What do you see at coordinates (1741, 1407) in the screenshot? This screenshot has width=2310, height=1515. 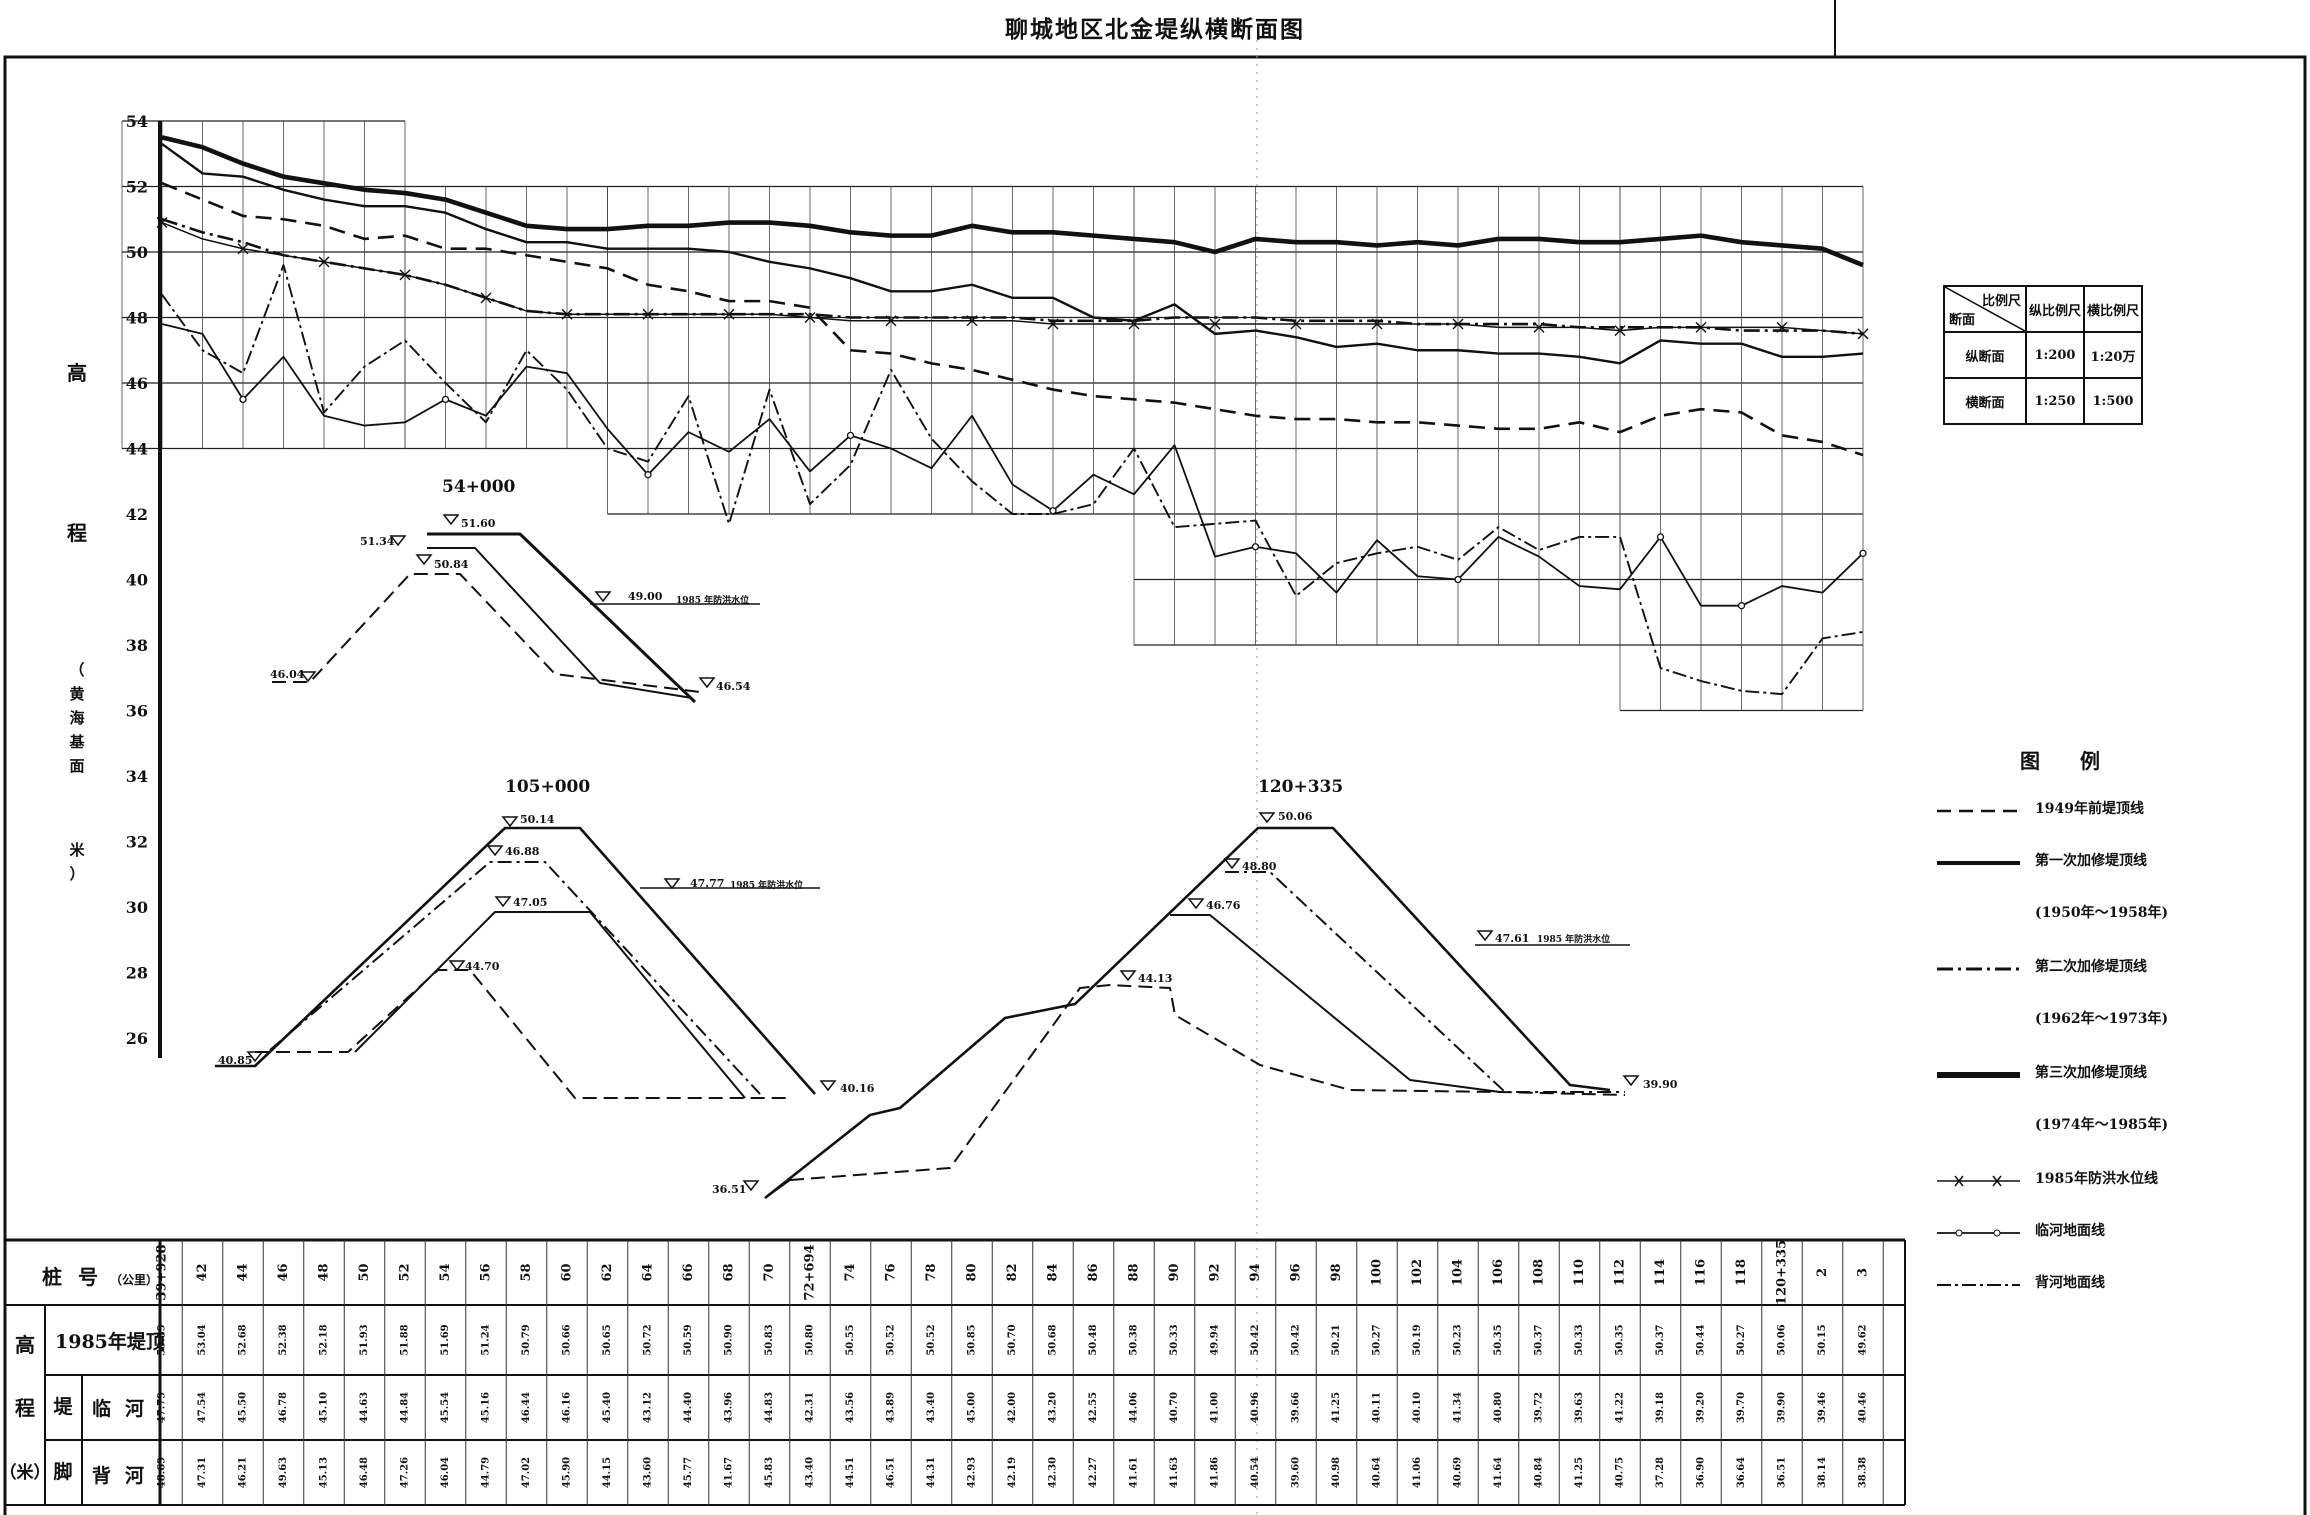 I see `table-cell: 39.70` at bounding box center [1741, 1407].